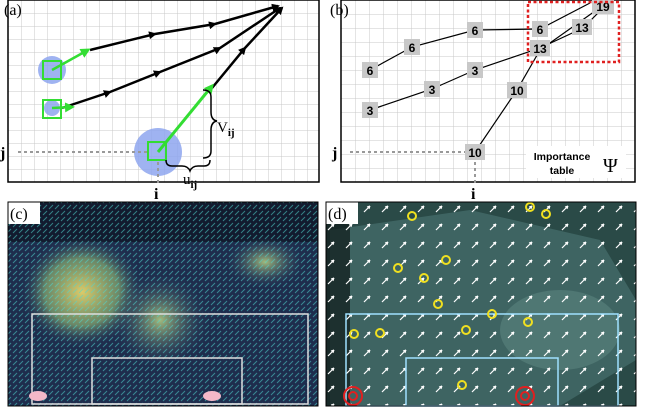 Image resolution: width=645 pixels, height=408 pixels. What do you see at coordinates (156, 194) in the screenshot?
I see `i-axis-label: i` at bounding box center [156, 194].